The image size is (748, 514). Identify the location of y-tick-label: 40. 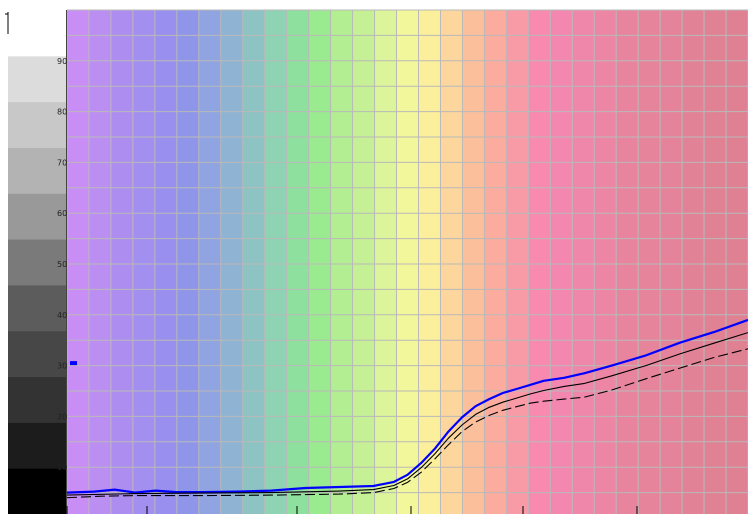
(62, 315).